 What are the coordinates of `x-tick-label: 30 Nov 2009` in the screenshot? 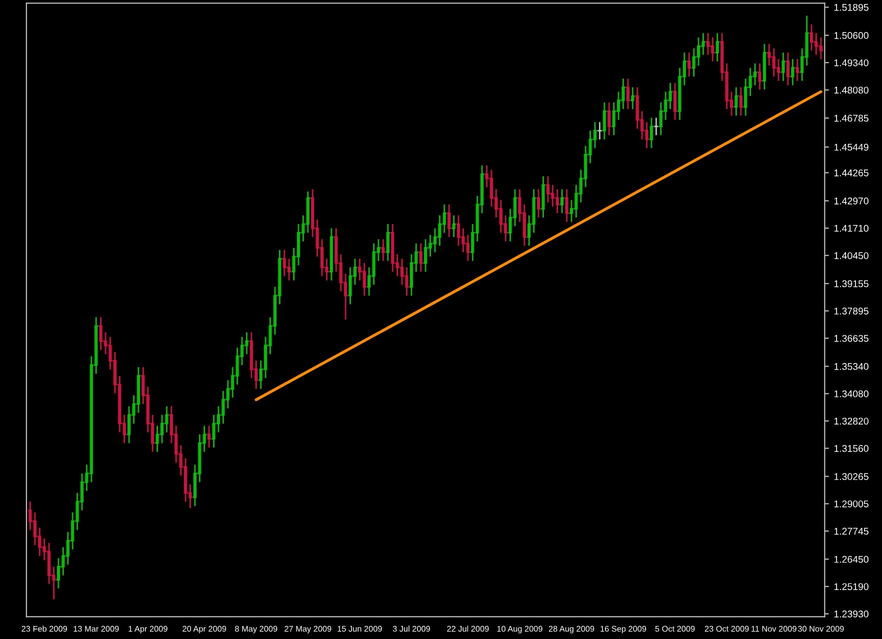 It's located at (821, 629).